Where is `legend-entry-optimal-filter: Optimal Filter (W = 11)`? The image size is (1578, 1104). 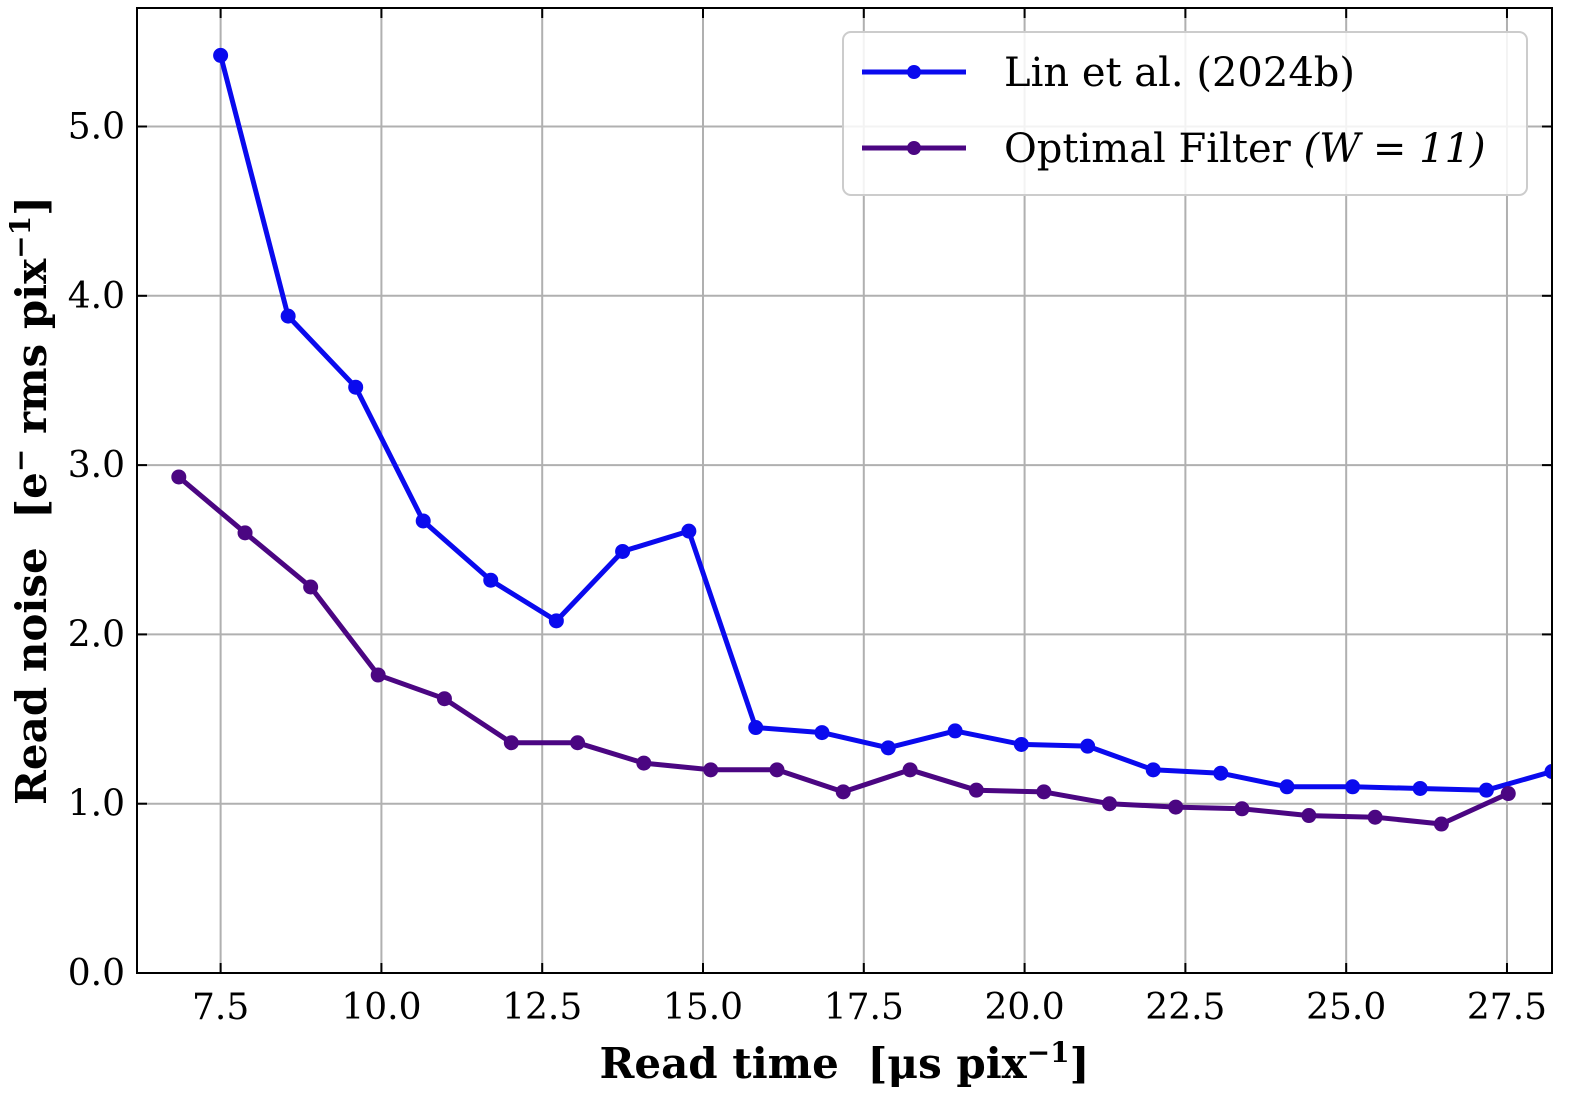 legend-entry-optimal-filter: Optimal Filter (W = 11) is located at coordinates (1174, 149).